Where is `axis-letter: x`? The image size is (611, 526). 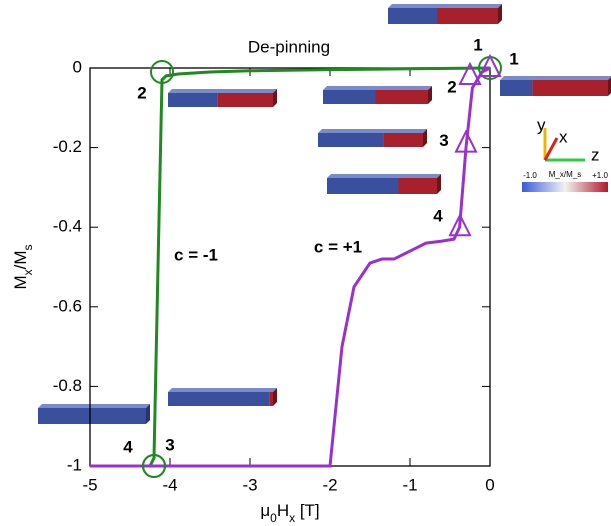
axis-letter: x is located at coordinates (563, 136).